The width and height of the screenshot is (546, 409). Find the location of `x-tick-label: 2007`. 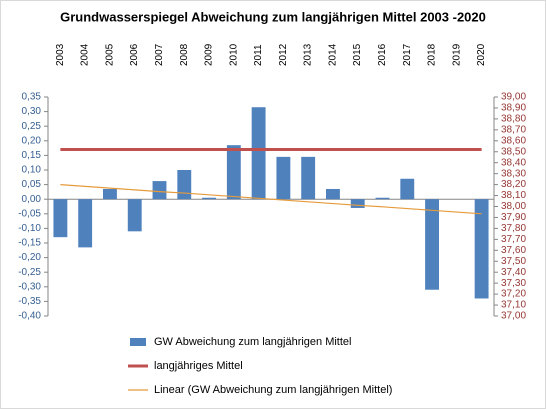

x-tick-label: 2007 is located at coordinates (159, 54).